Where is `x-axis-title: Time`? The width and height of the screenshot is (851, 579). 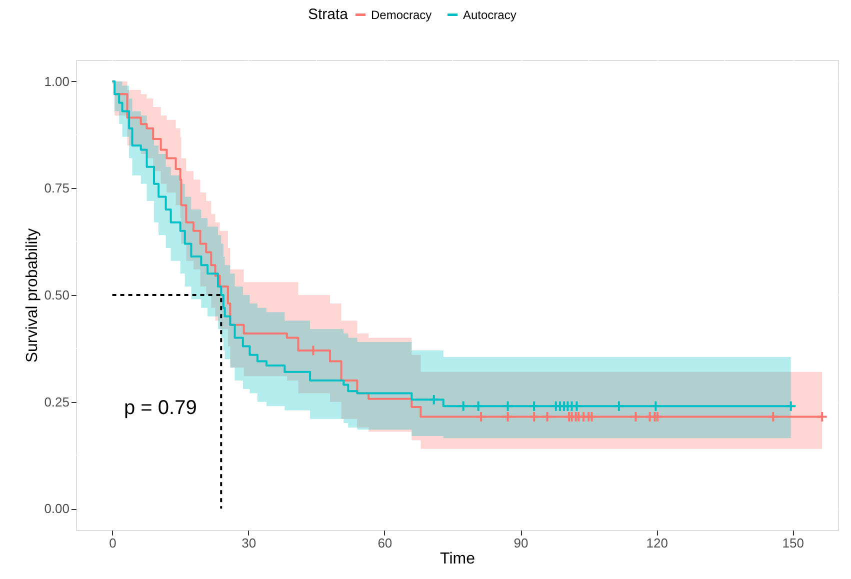 x-axis-title: Time is located at coordinates (458, 559).